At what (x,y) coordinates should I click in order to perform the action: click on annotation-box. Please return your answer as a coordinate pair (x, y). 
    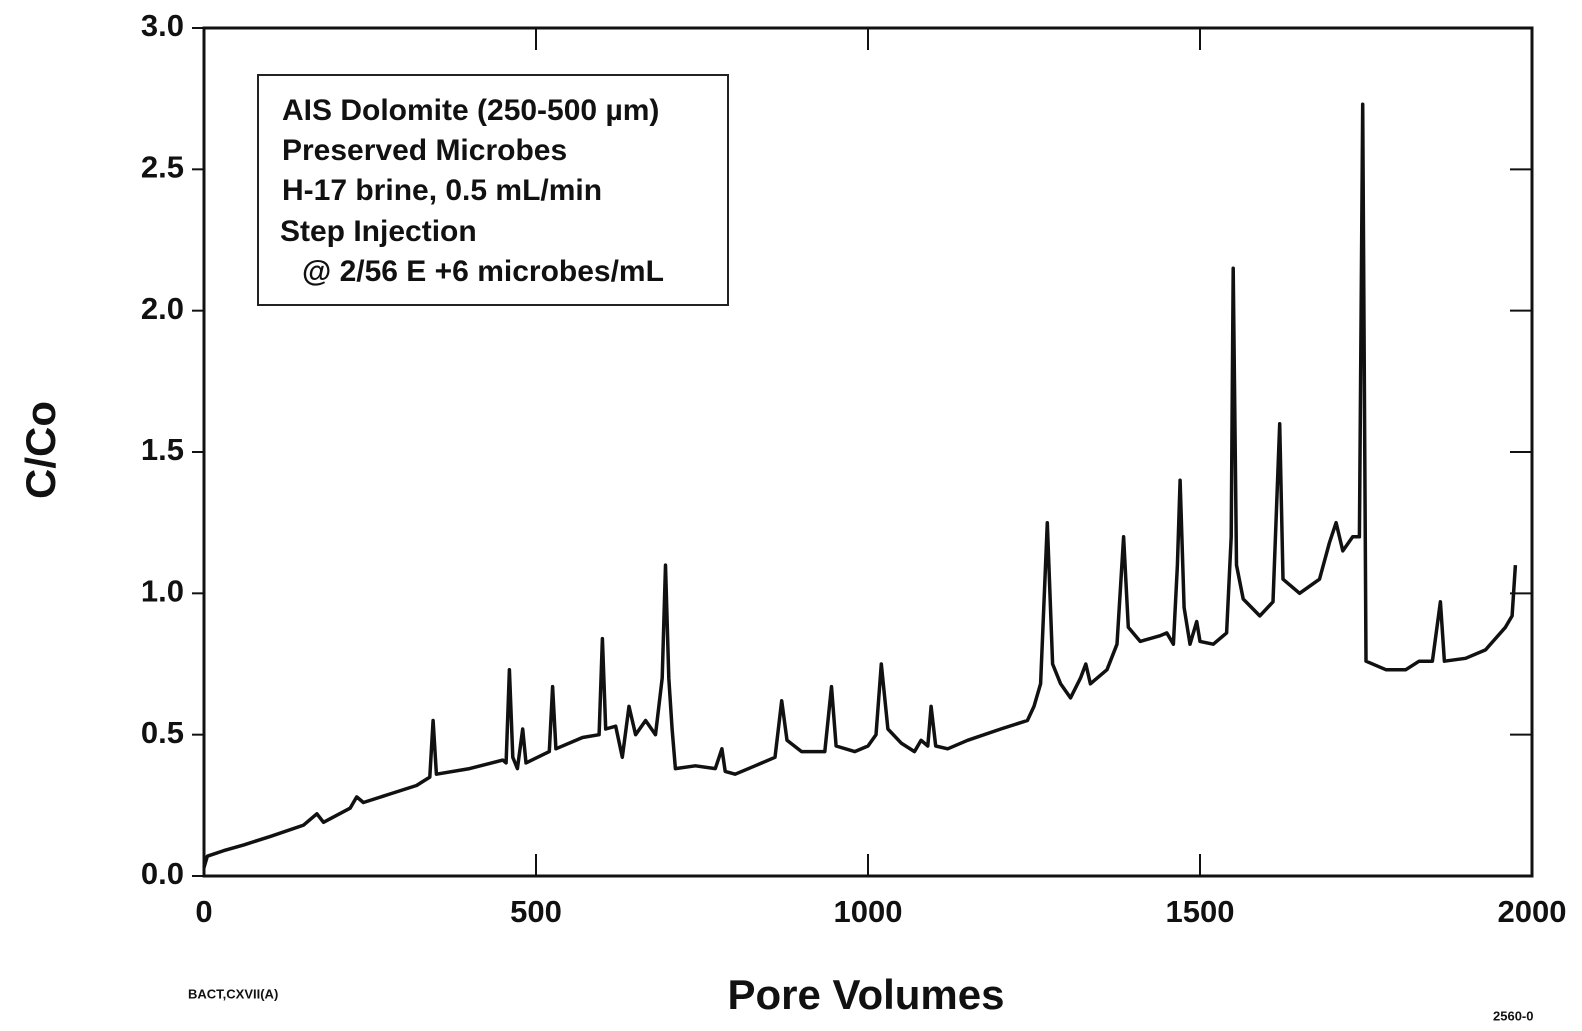
    Looking at the image, I should click on (493, 190).